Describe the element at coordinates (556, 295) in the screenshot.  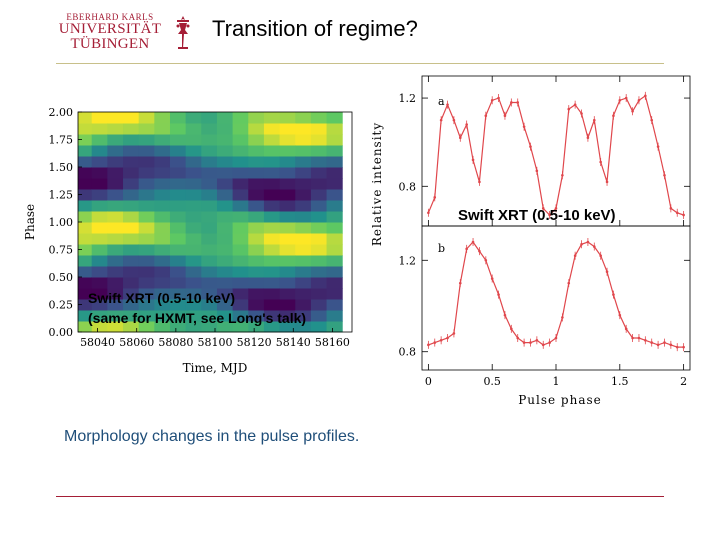
I see `panel-b-profile` at that location.